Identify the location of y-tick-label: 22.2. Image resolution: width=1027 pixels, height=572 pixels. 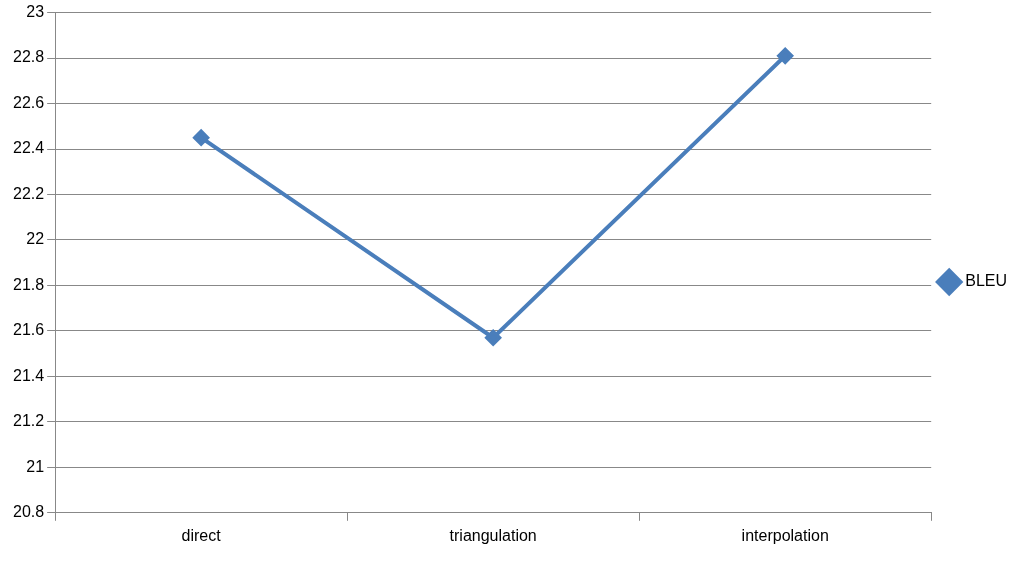
(29, 193).